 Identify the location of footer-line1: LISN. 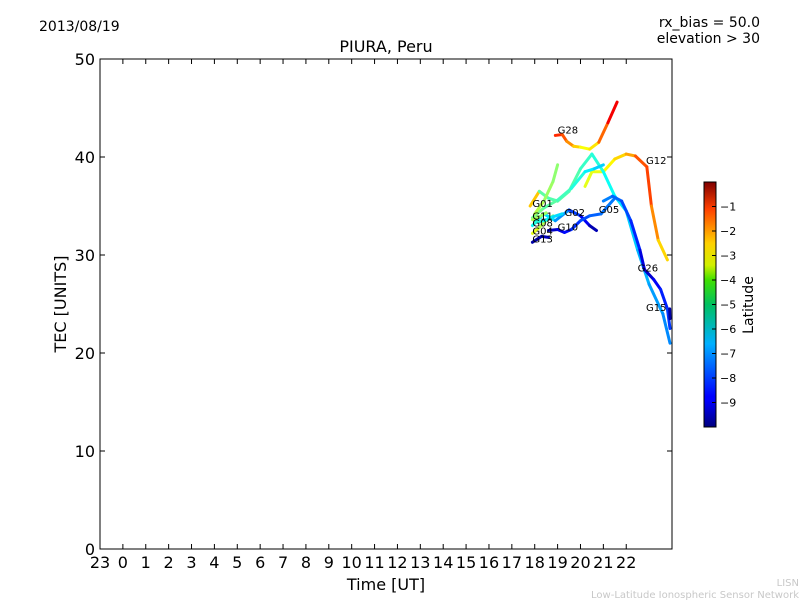
(788, 583).